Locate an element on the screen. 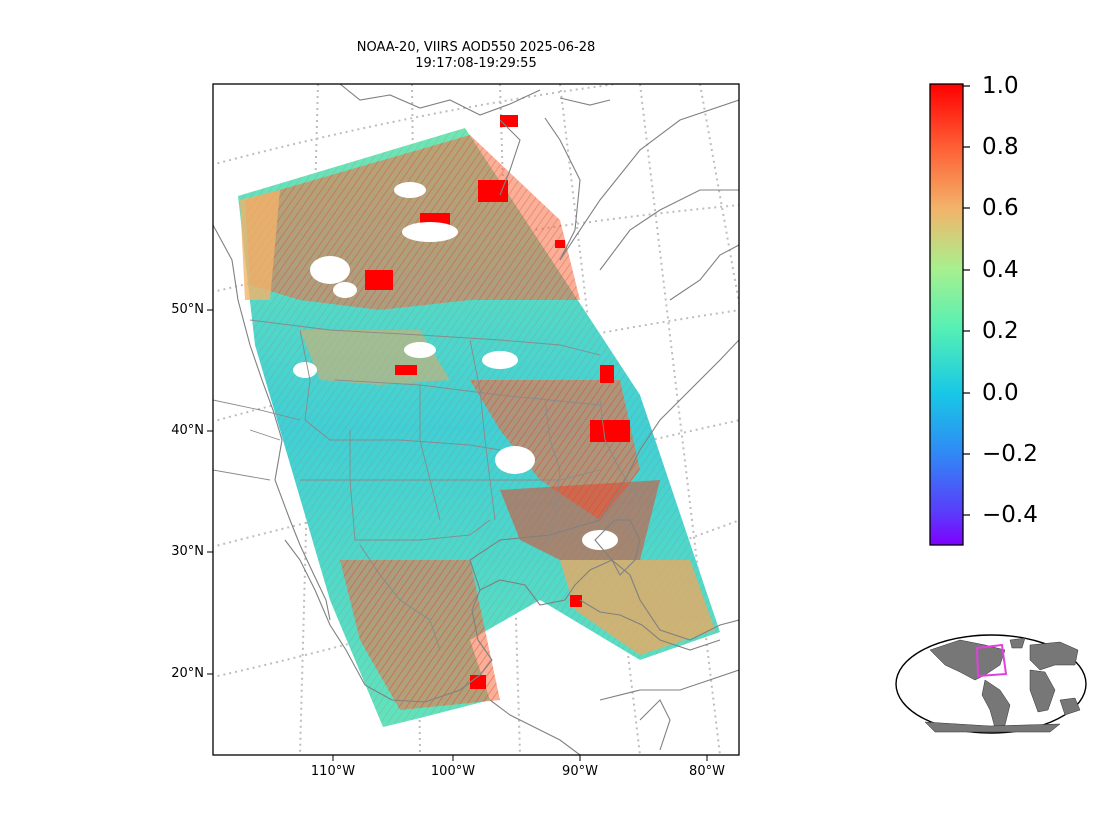  colorbar-tick-label: −0.2 is located at coordinates (1010, 454).